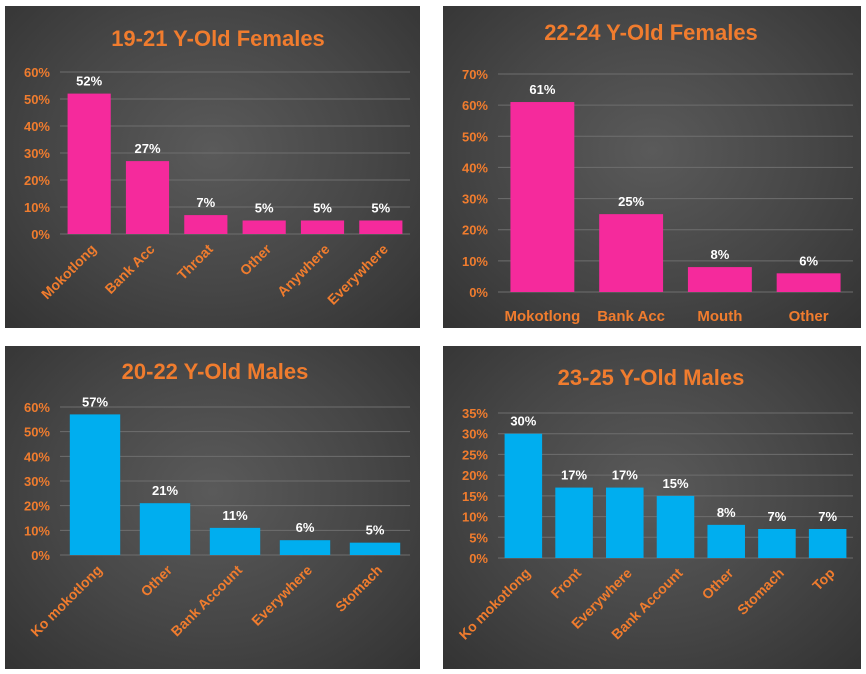 Image resolution: width=866 pixels, height=674 pixels. What do you see at coordinates (651, 377) in the screenshot?
I see `chart-title-males-23-25: 23-25 Y-Old Males` at bounding box center [651, 377].